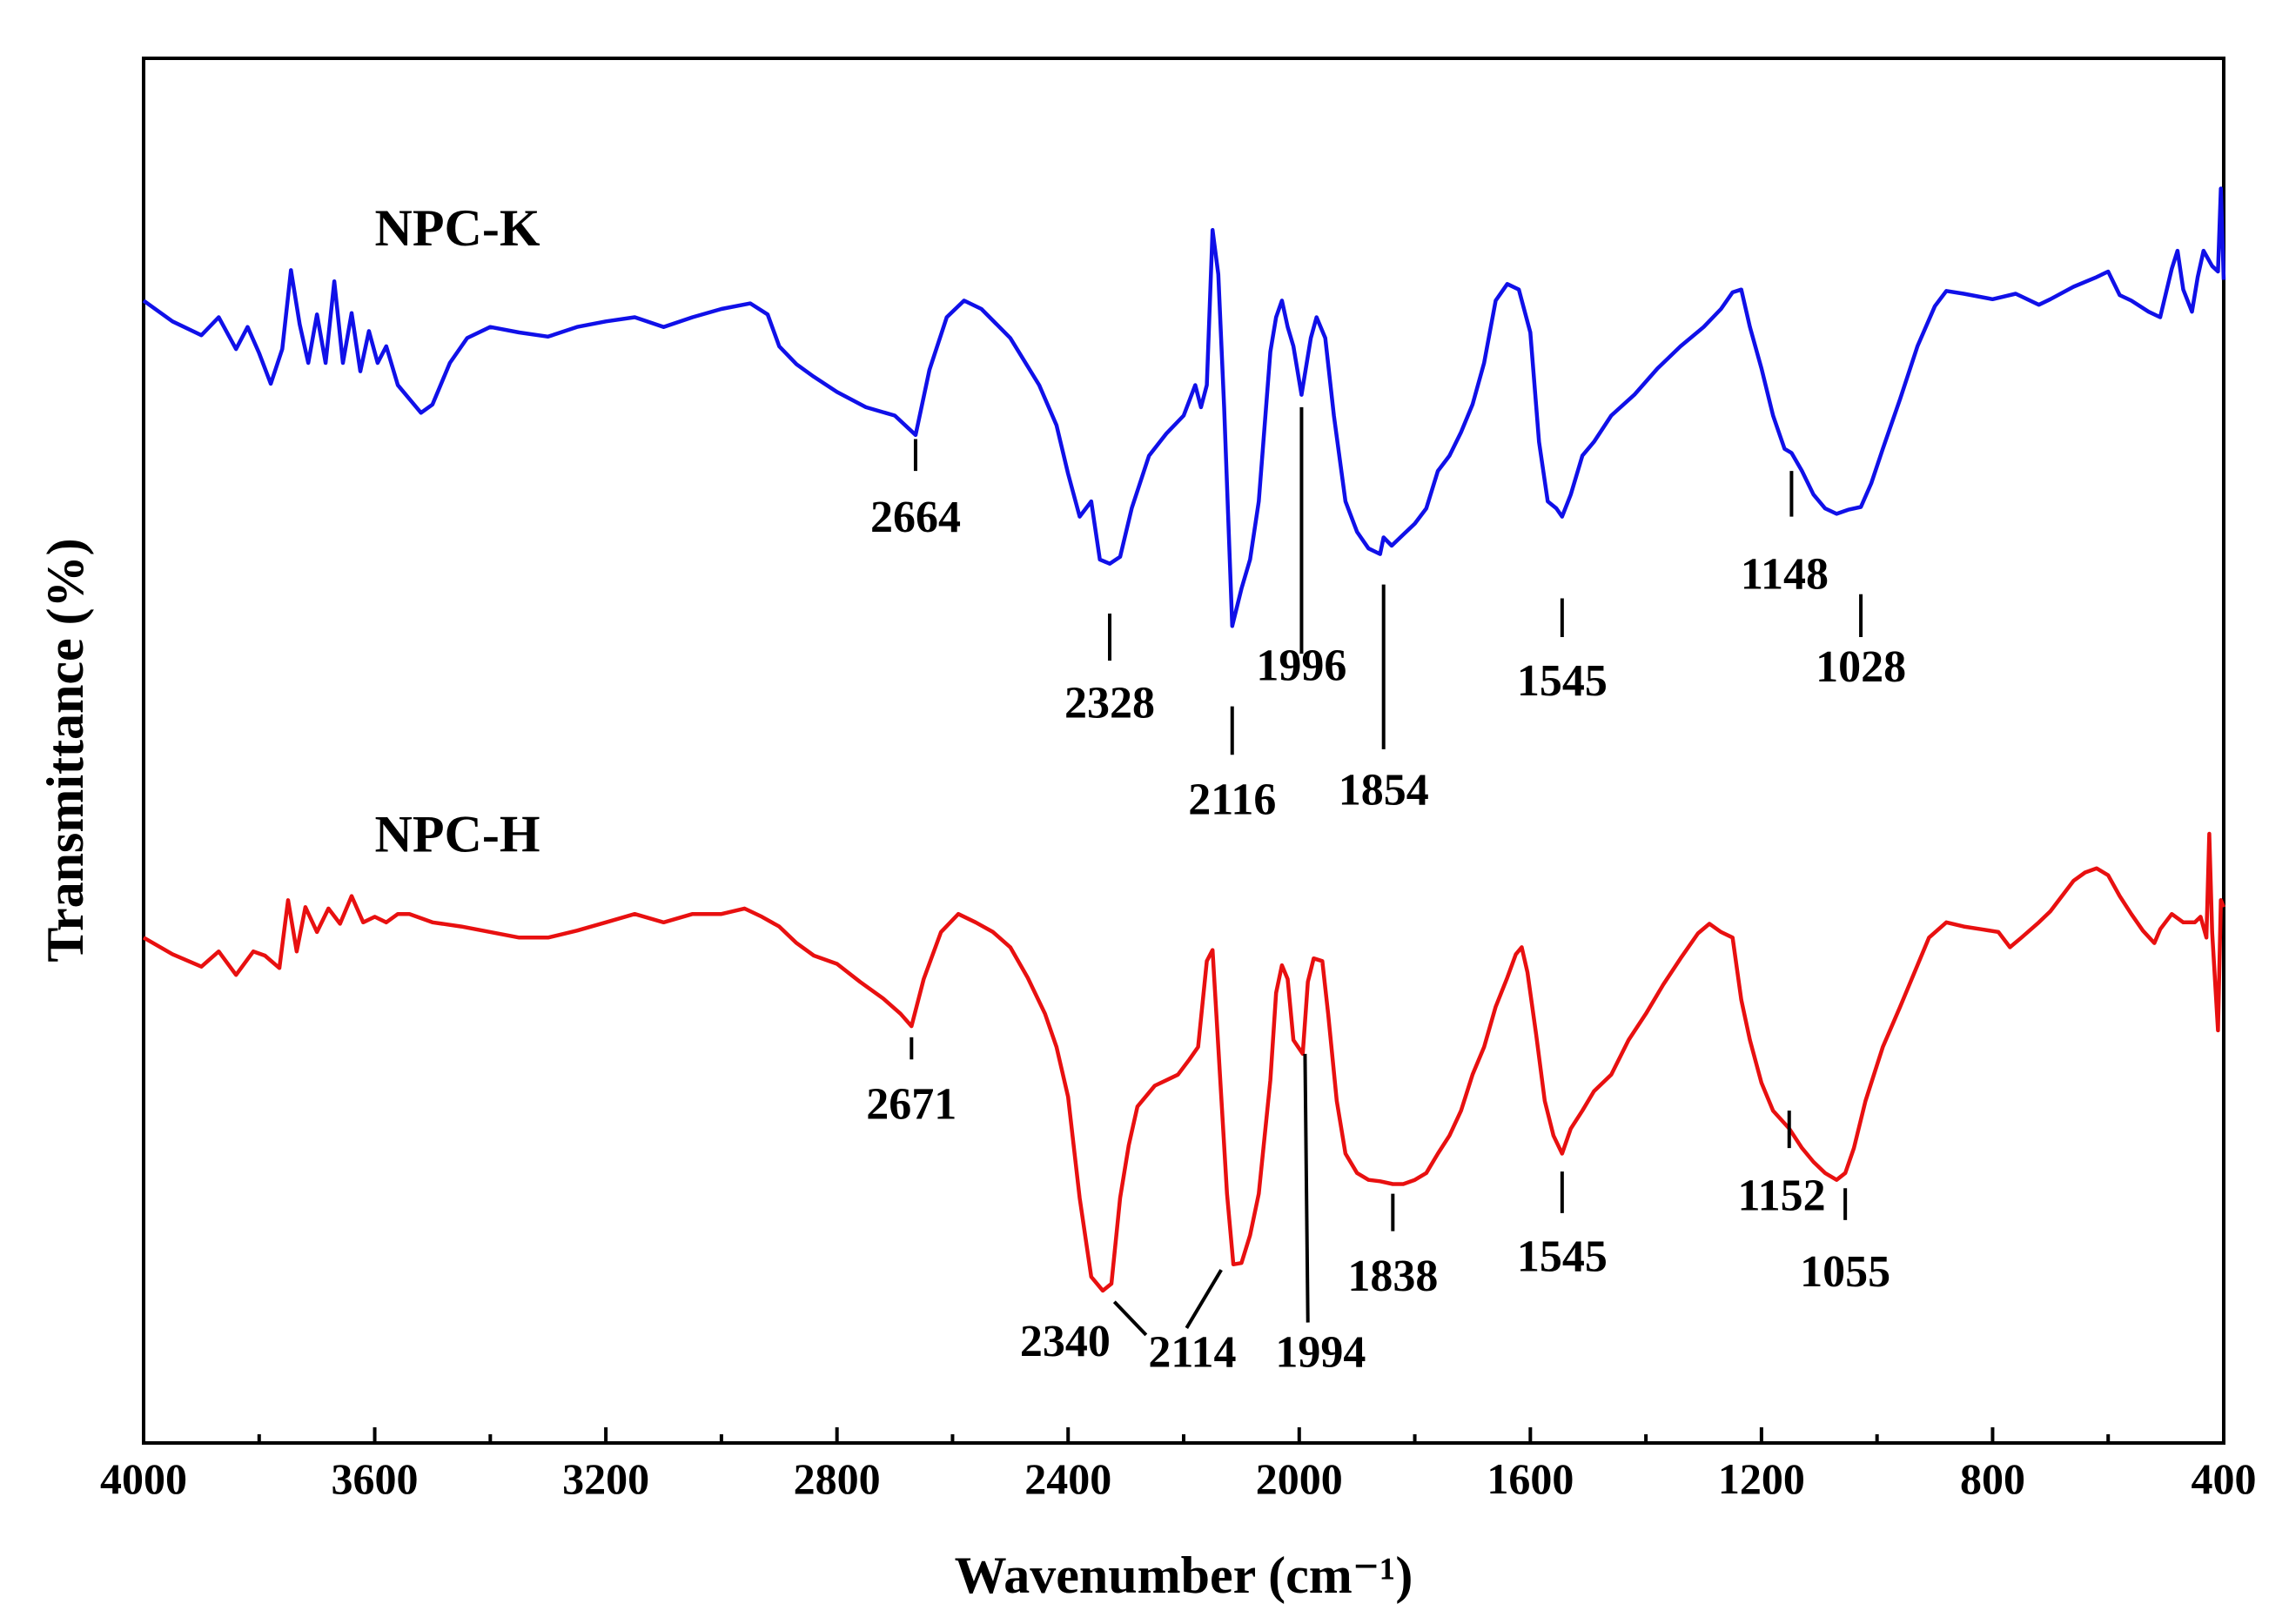 Image resolution: width=2289 pixels, height=1624 pixels. I want to click on series-label-npc-k: NPC-K, so click(458, 228).